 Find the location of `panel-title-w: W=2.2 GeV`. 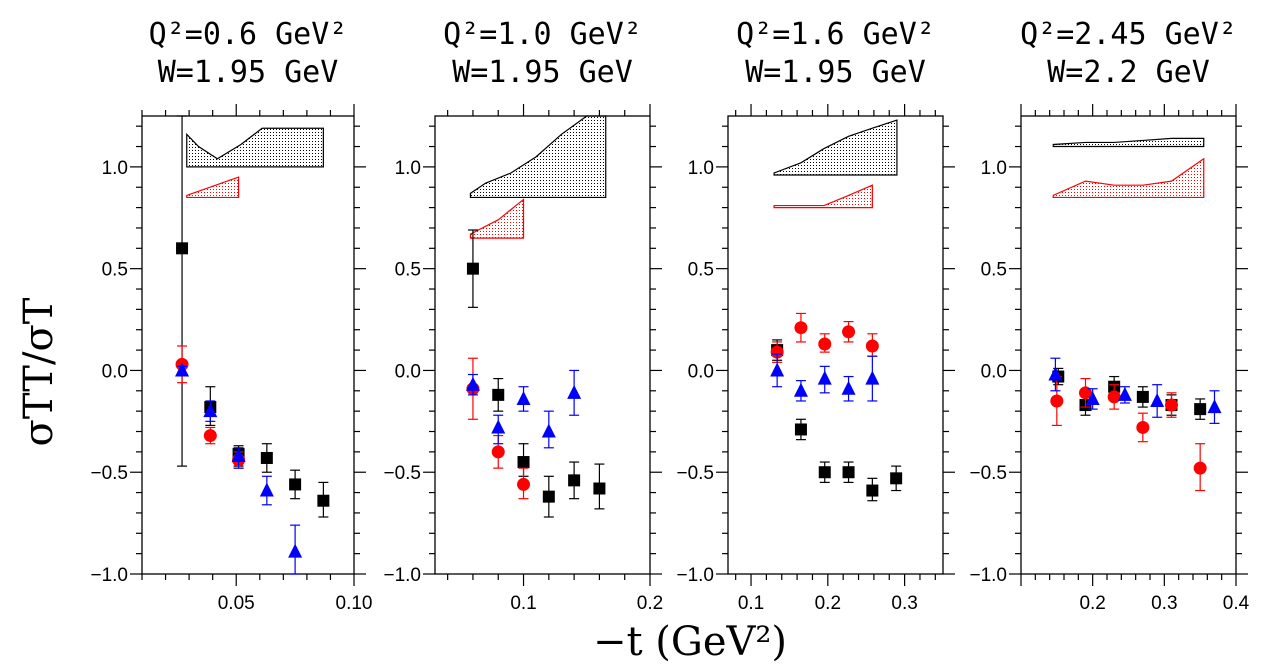

panel-title-w: W=2.2 GeV is located at coordinates (1128, 72).